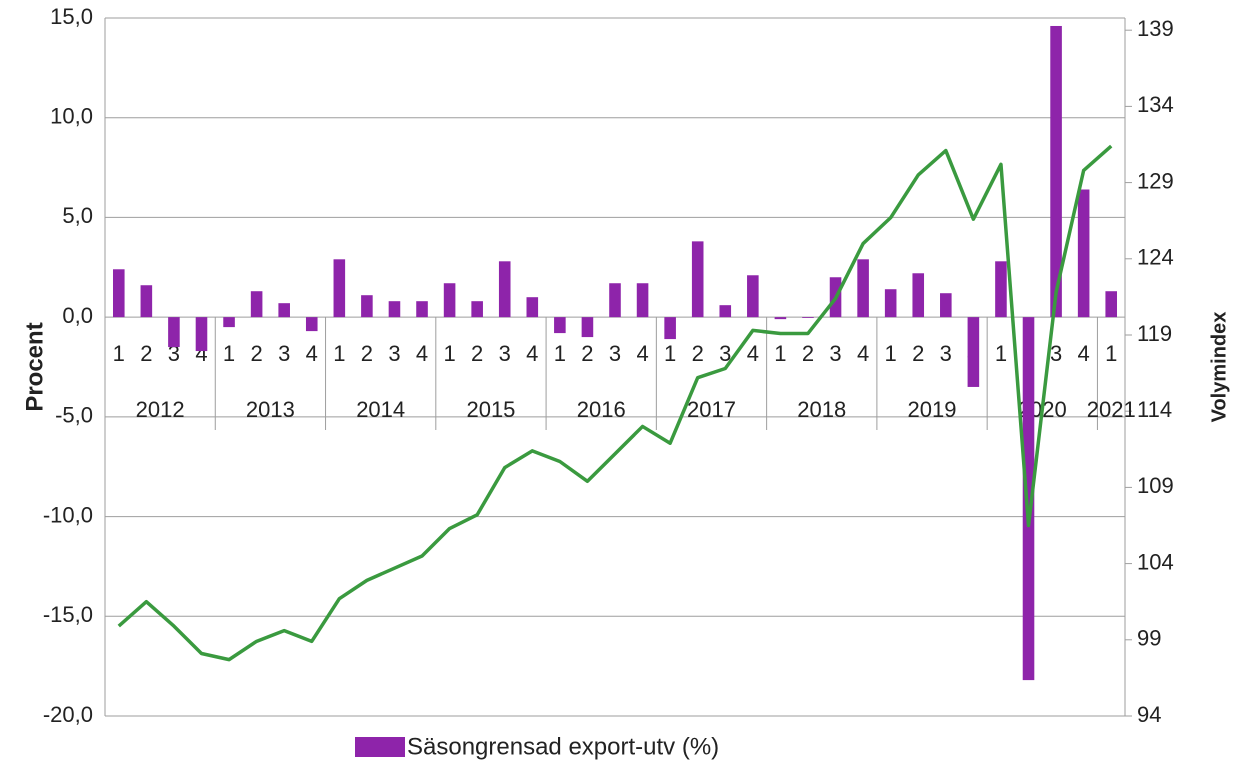 The height and width of the screenshot is (765, 1239). What do you see at coordinates (160, 409) in the screenshot?
I see `x-group-label: 2012` at bounding box center [160, 409].